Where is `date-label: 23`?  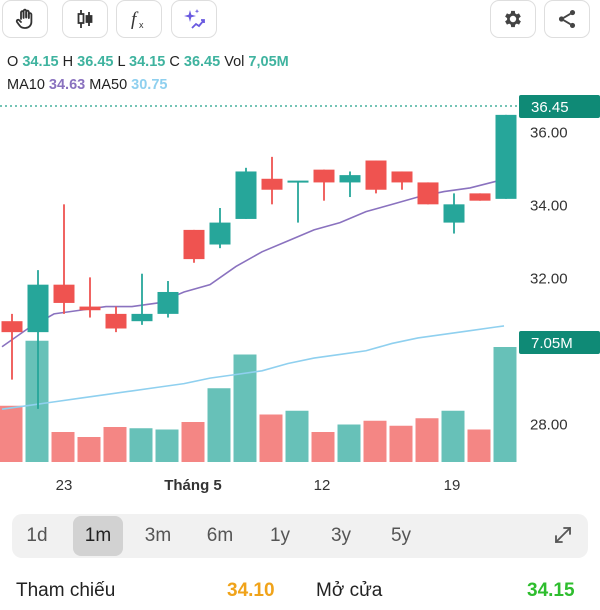
date-label: 23 is located at coordinates (64, 485).